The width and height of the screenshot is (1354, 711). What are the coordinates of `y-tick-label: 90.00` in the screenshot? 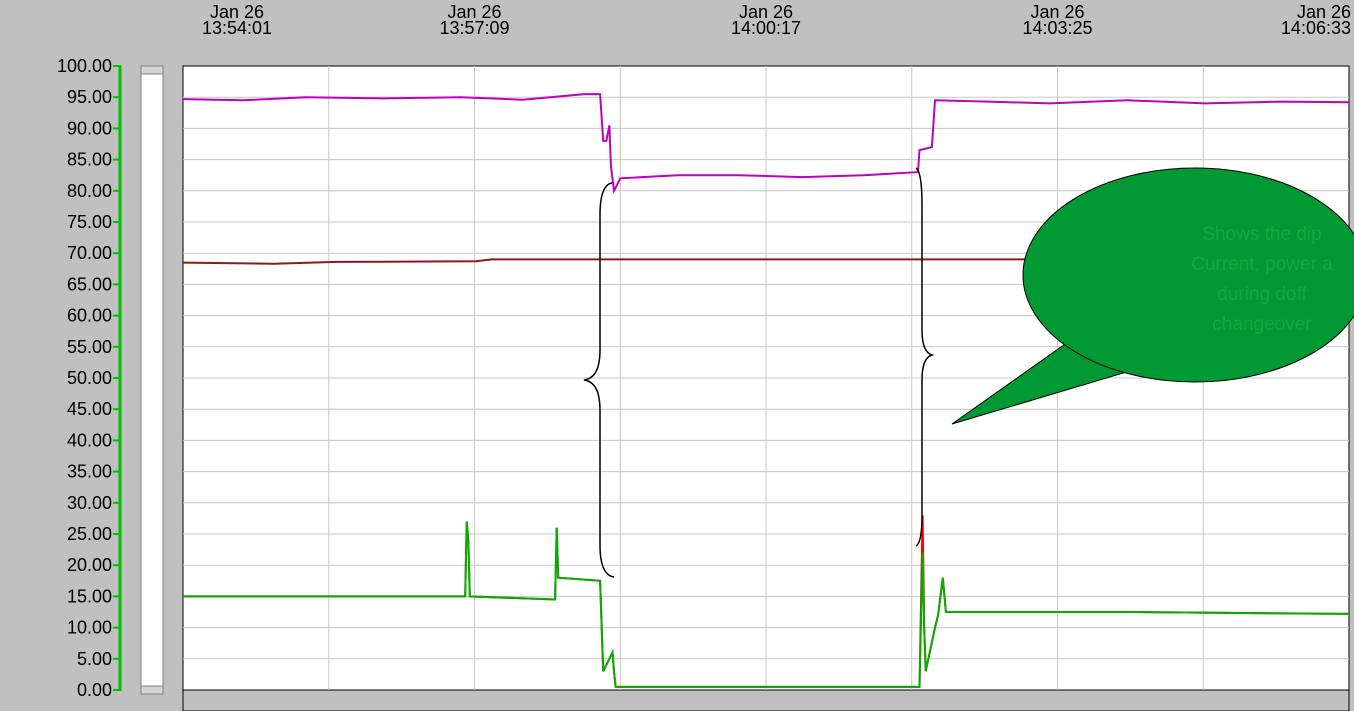 It's located at (89, 128).